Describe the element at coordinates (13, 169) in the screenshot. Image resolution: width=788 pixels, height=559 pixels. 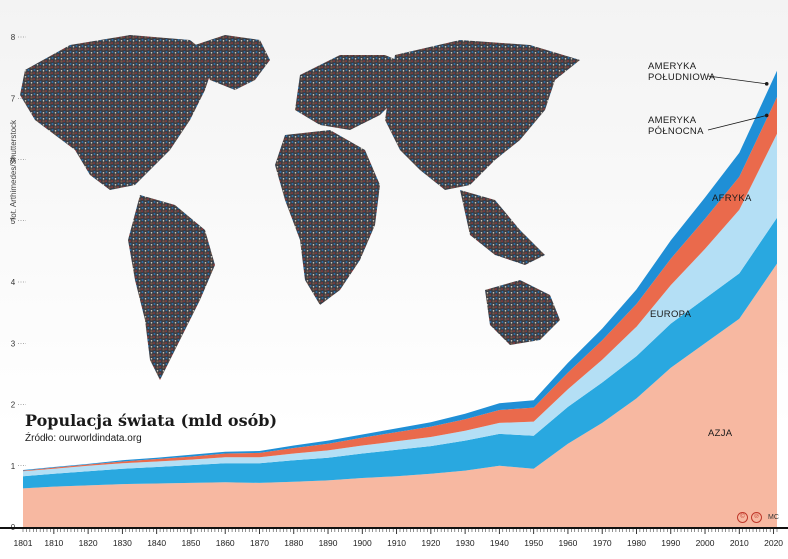
I see `photo-credit: fot. Arthimedes/Shutterstock` at that location.